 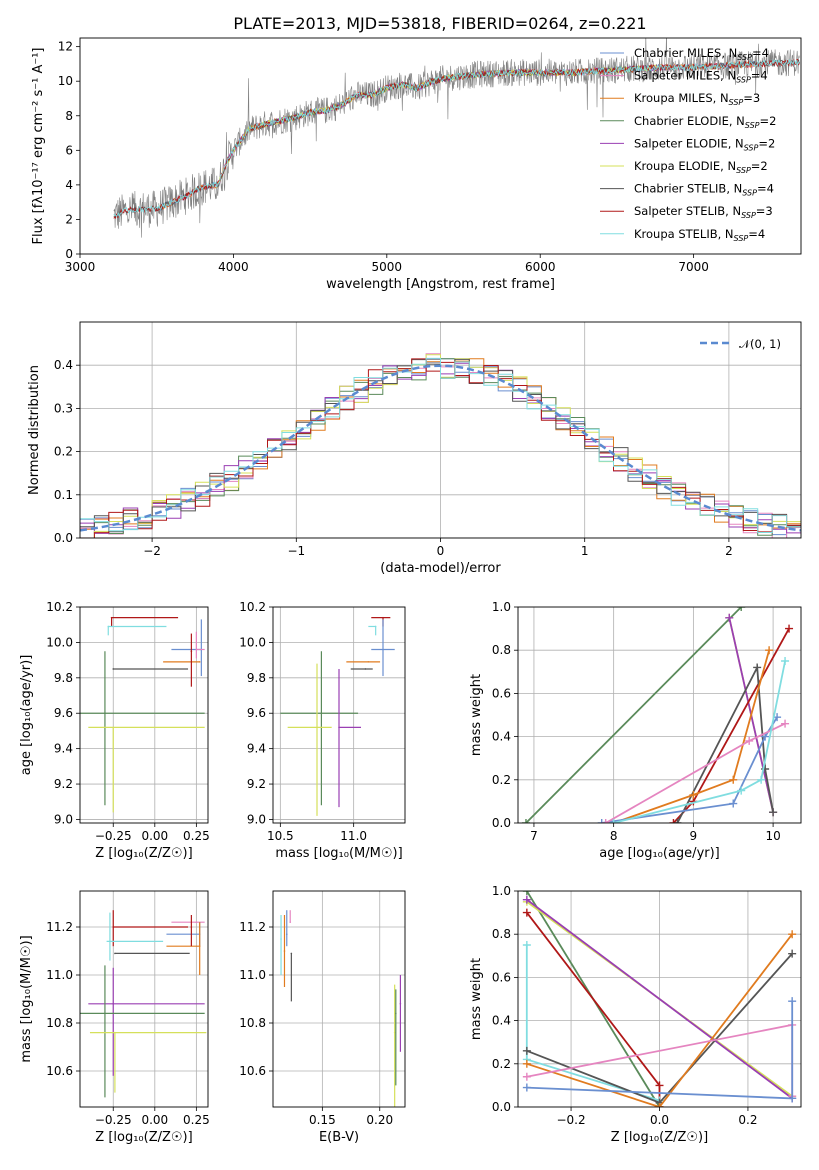 I want to click on y-tick-label: 0.6, so click(x=501, y=977).